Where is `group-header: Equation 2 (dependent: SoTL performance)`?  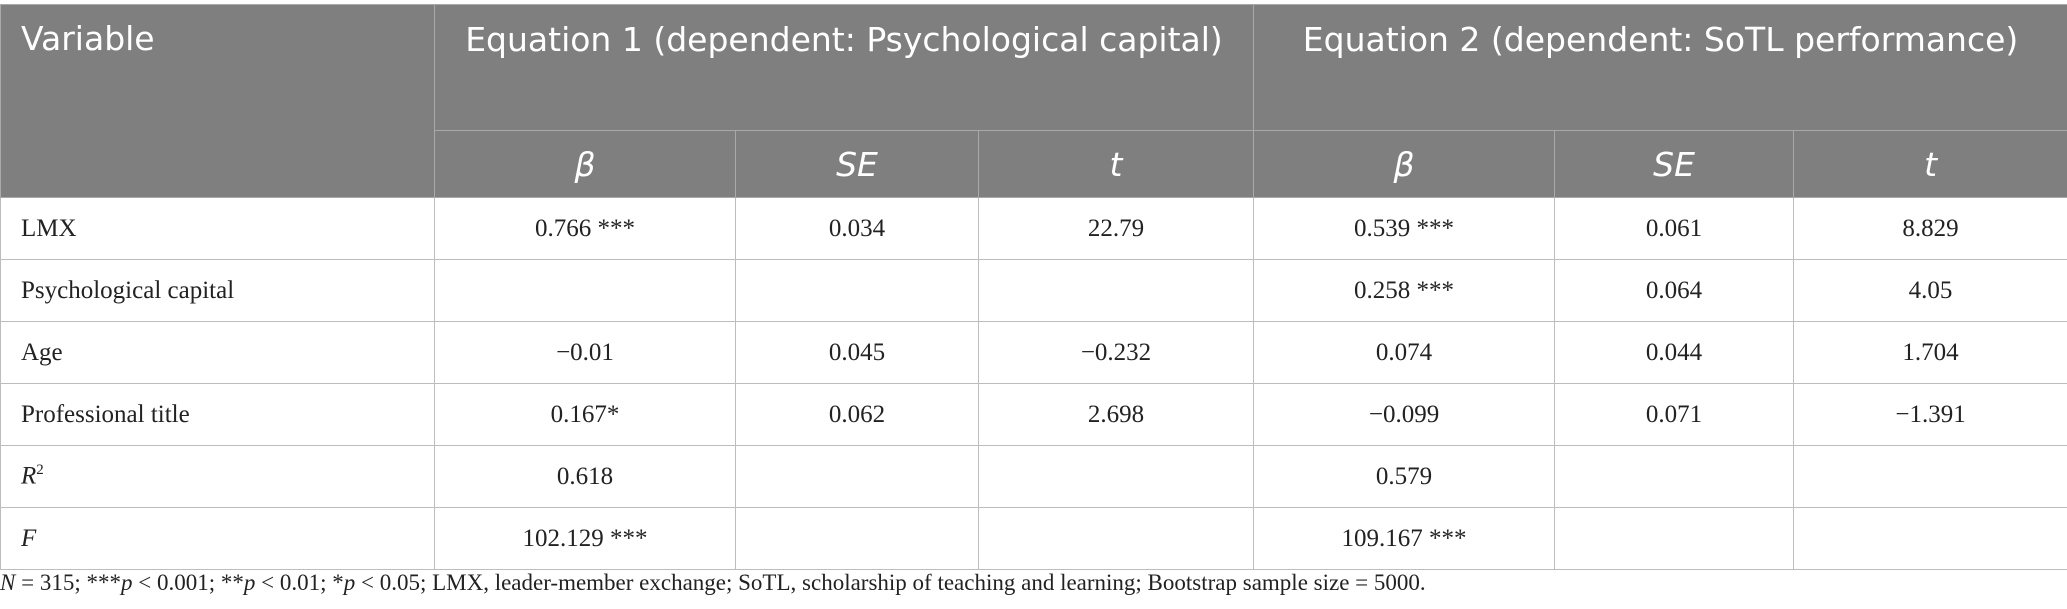 group-header: Equation 2 (dependent: SoTL performance) is located at coordinates (1660, 67).